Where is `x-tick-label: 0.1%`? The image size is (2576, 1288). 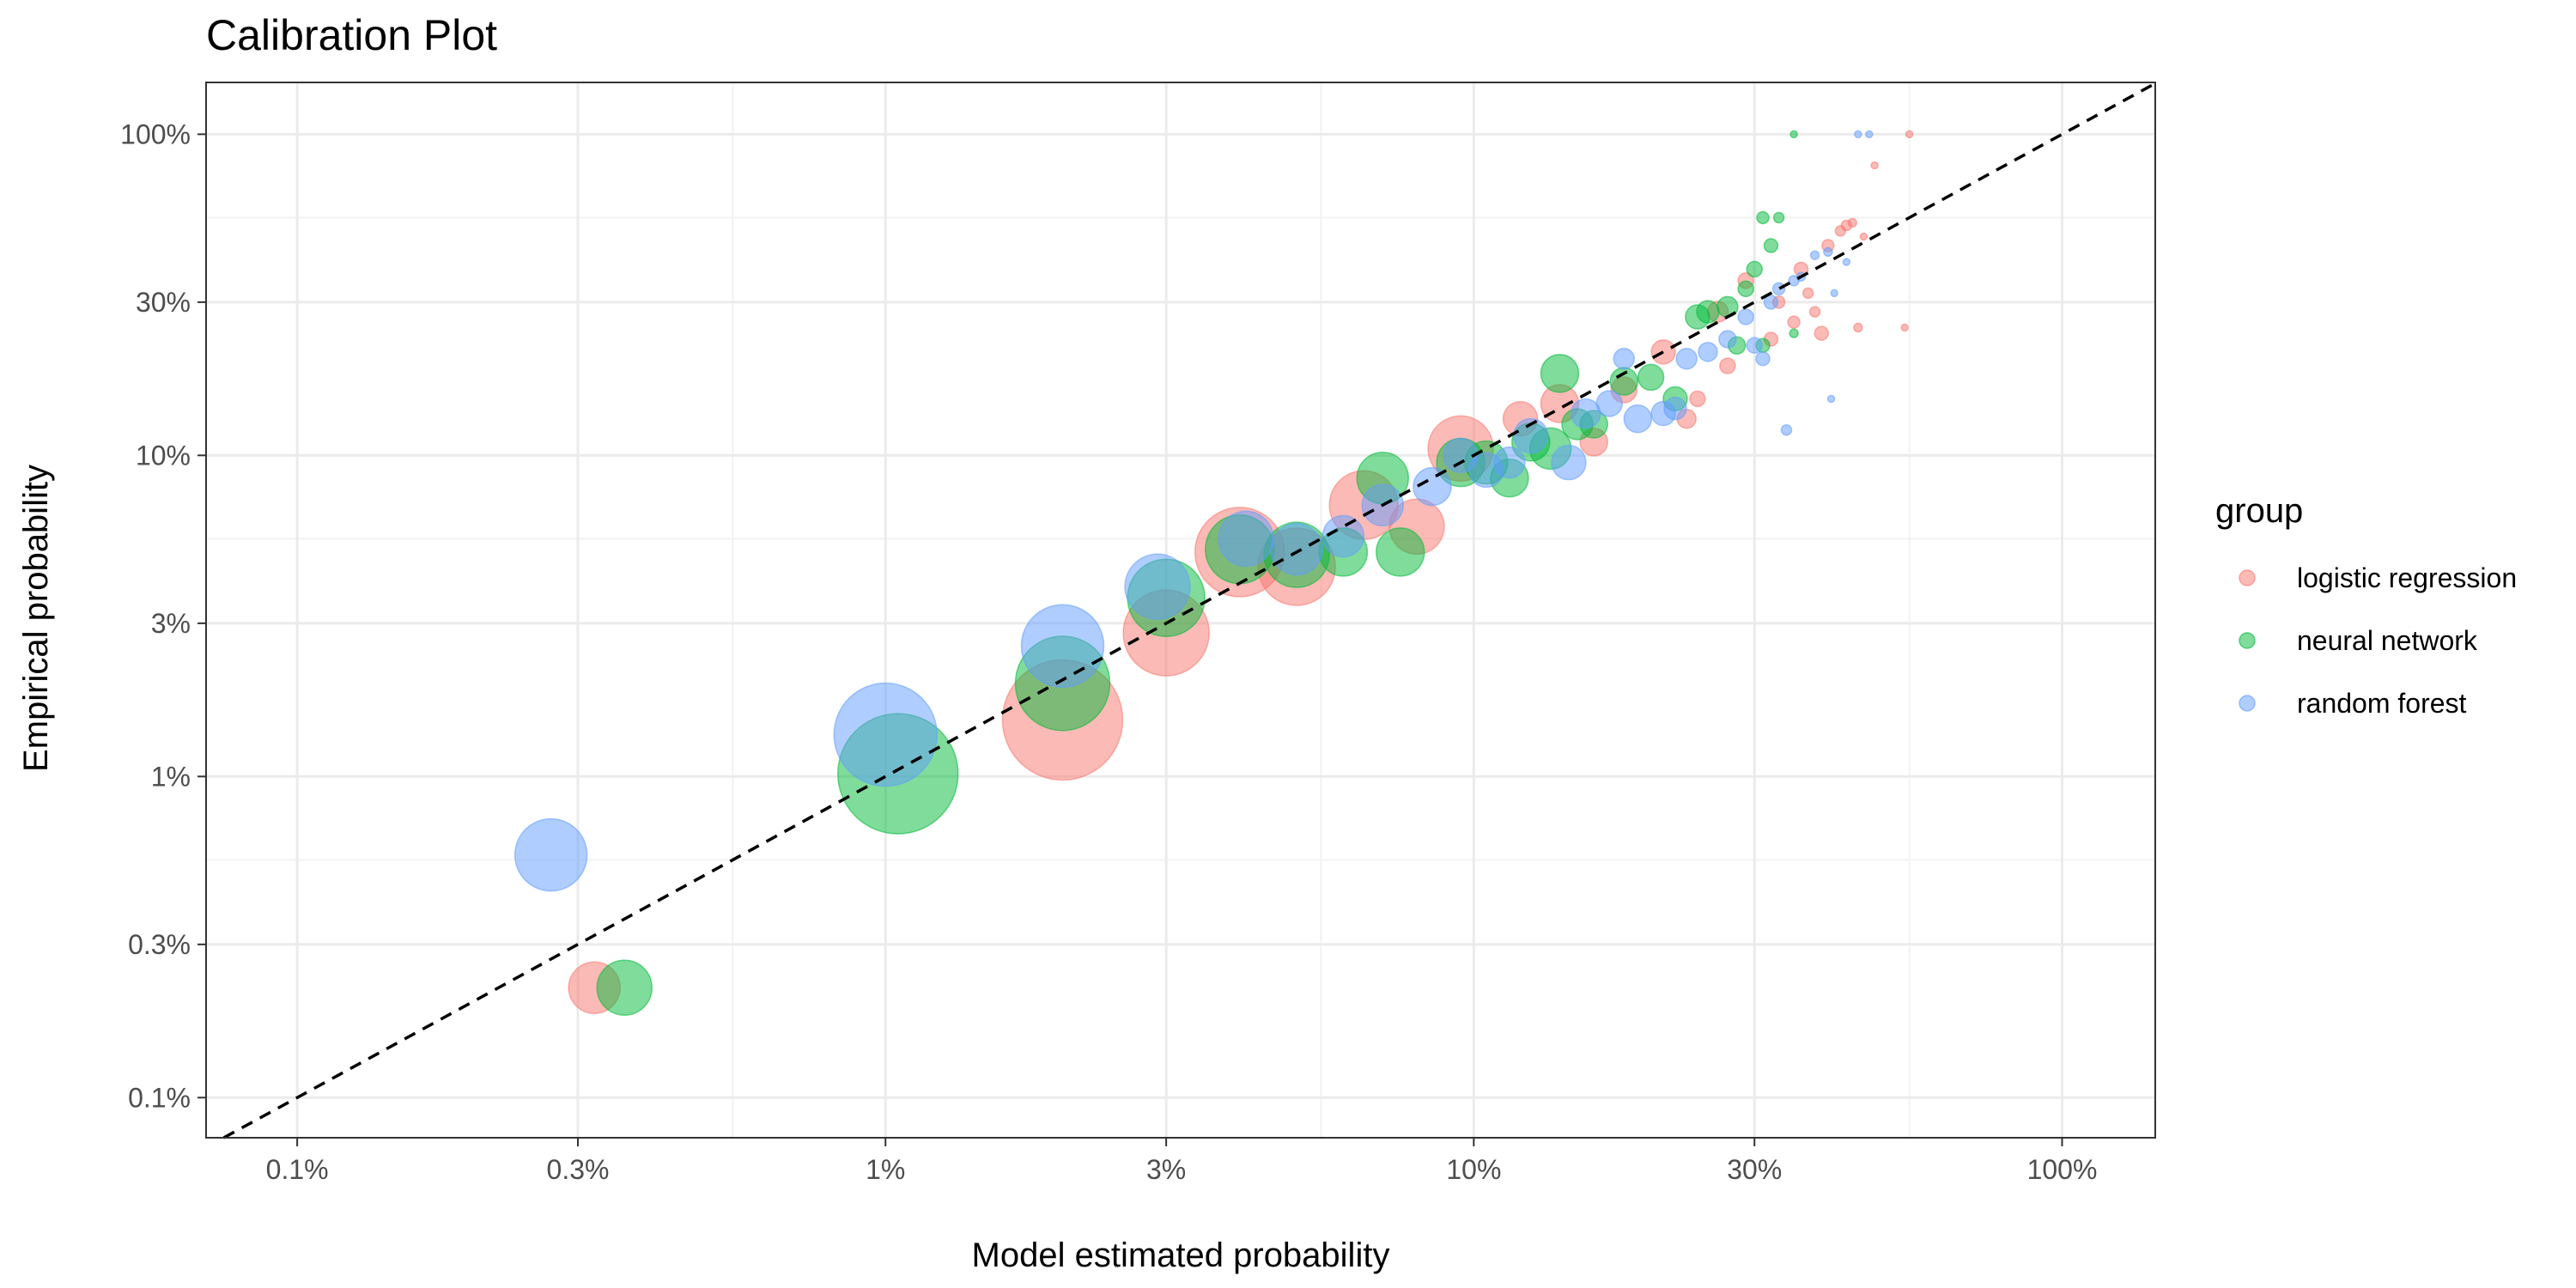
x-tick-label: 0.1% is located at coordinates (297, 1169).